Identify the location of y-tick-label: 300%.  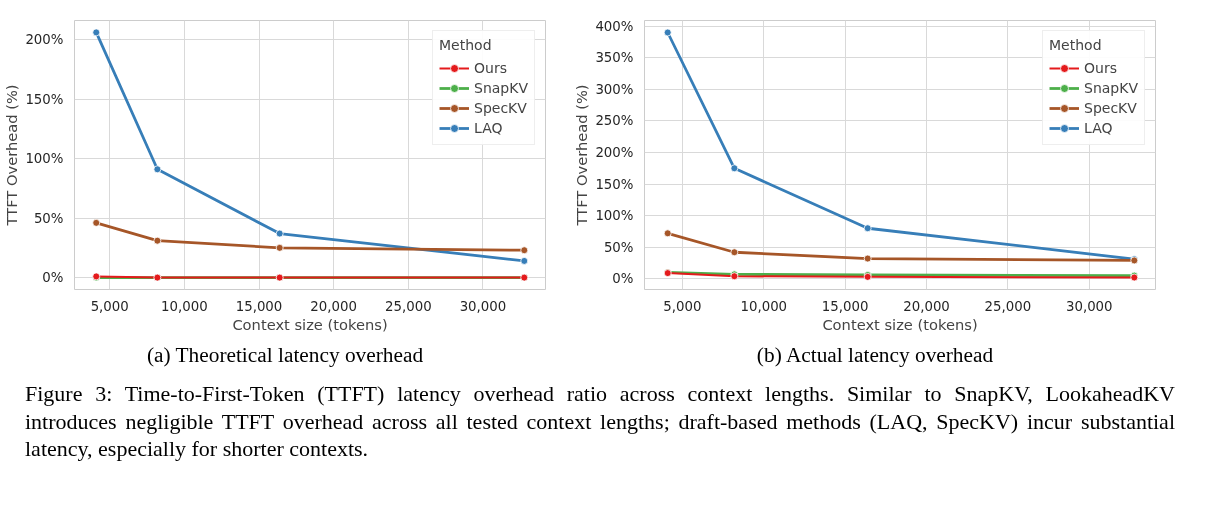
(614, 89).